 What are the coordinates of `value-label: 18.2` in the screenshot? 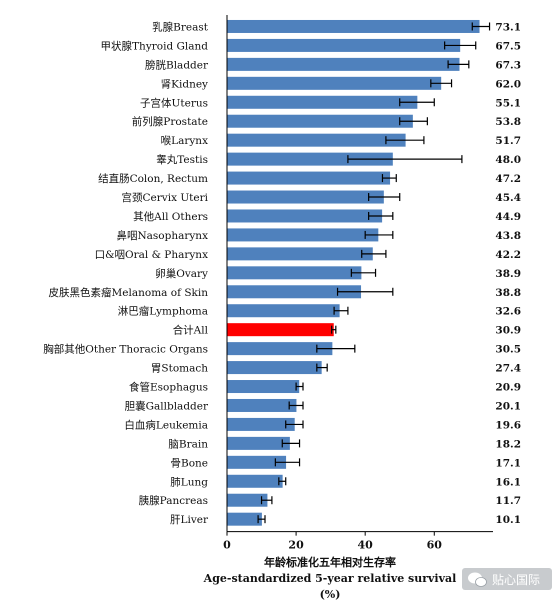 It's located at (508, 444).